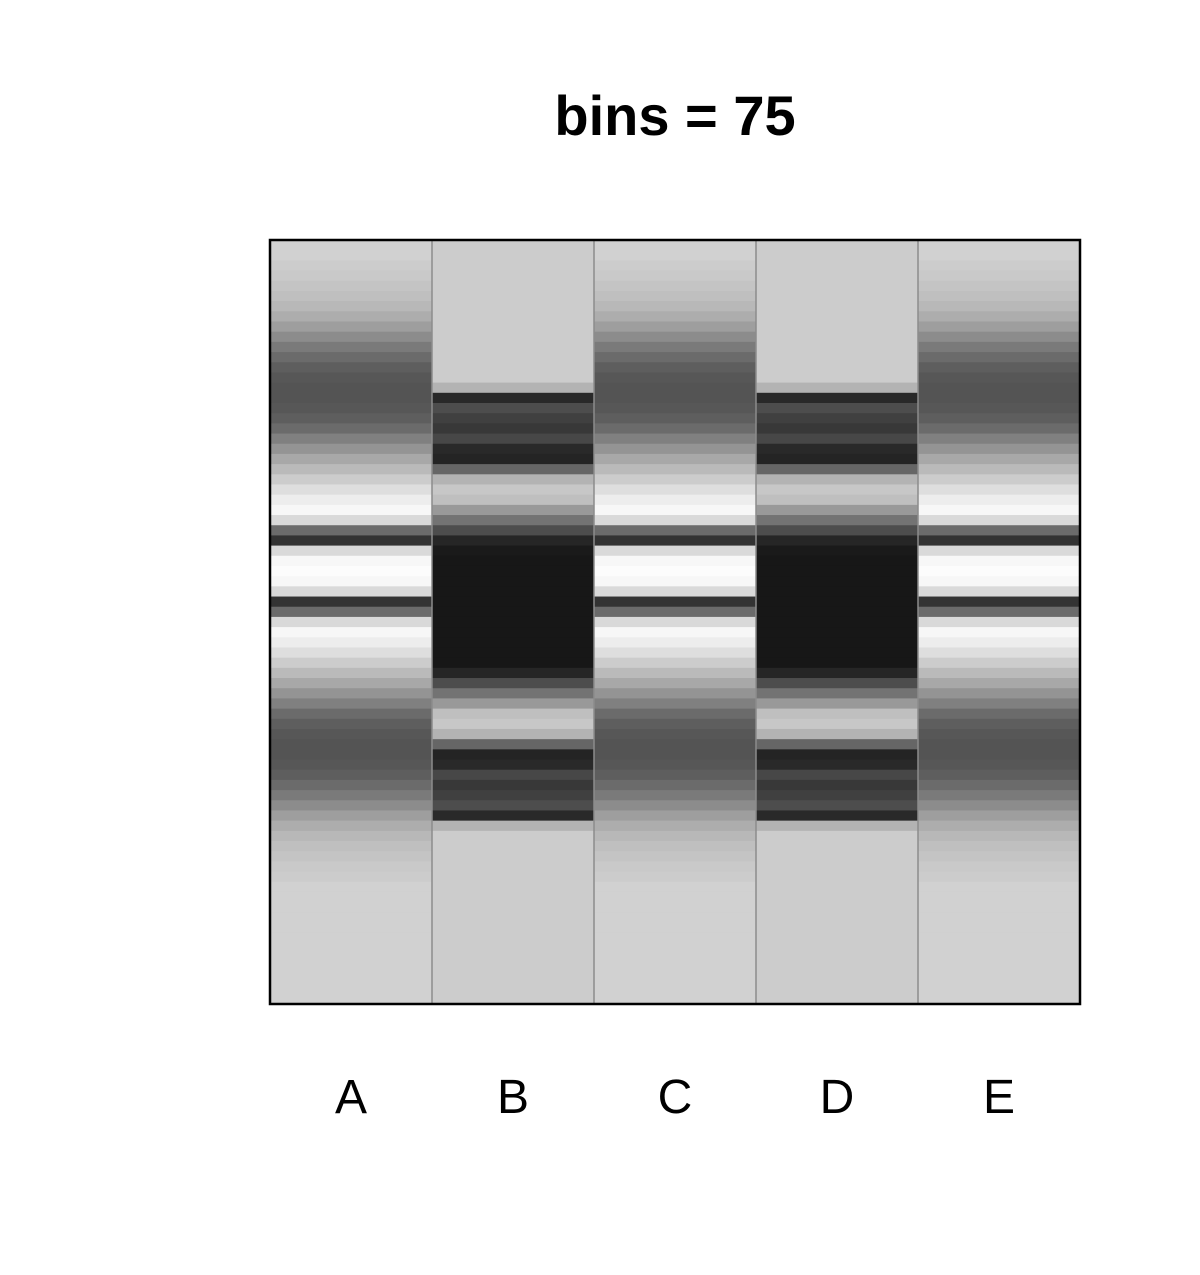 This screenshot has height=1275, width=1200. I want to click on x-tick-label-b: B, so click(513, 1097).